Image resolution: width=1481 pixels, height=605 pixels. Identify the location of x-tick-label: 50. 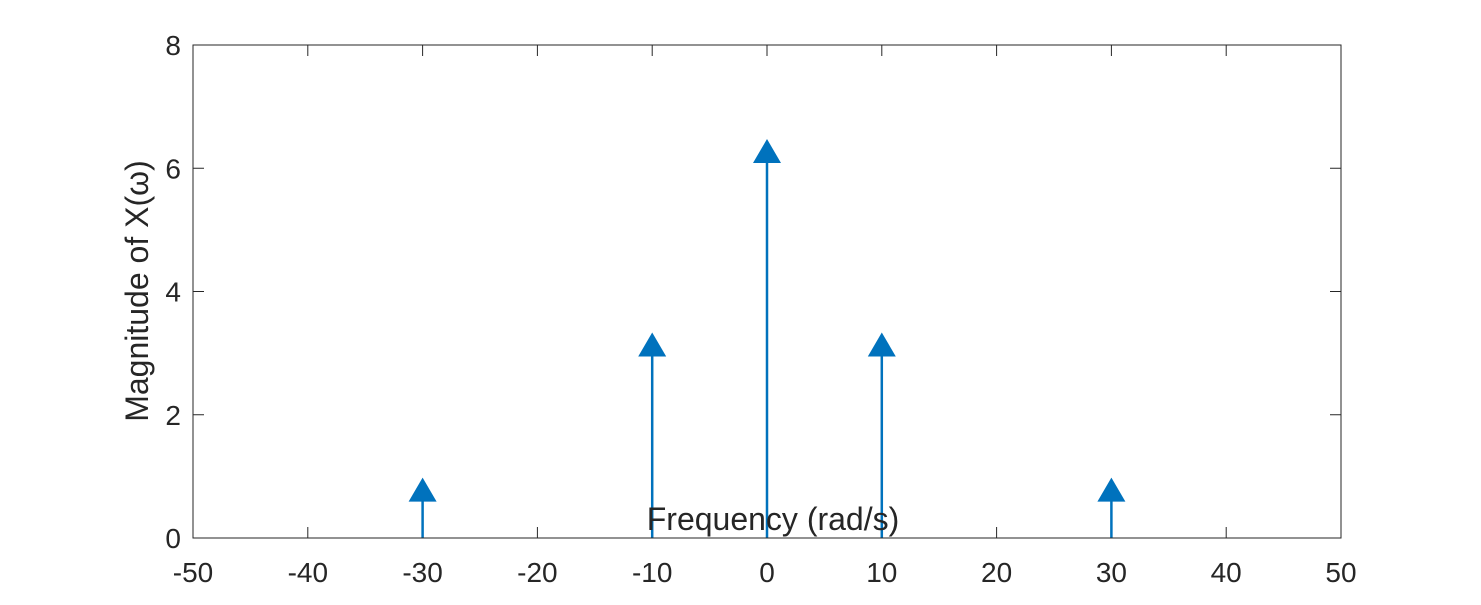
(1340, 572).